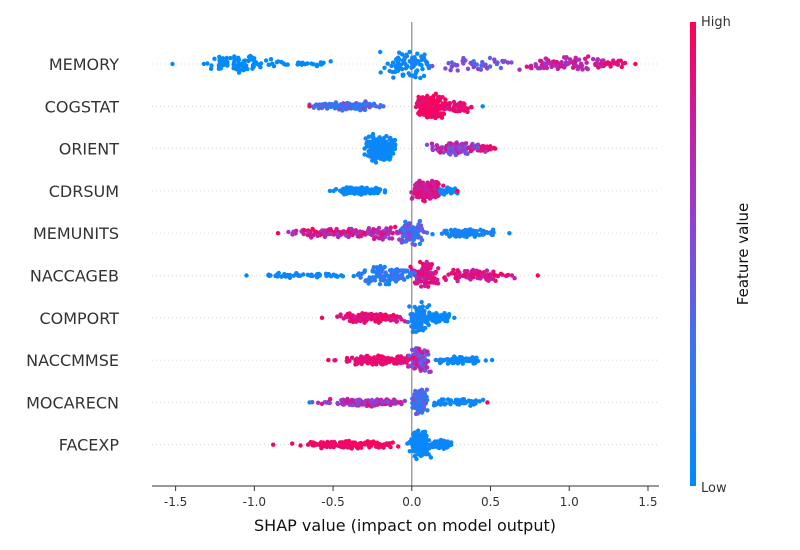  What do you see at coordinates (405, 525) in the screenshot?
I see `x-axis-title: SHAP value (impact on model output)` at bounding box center [405, 525].